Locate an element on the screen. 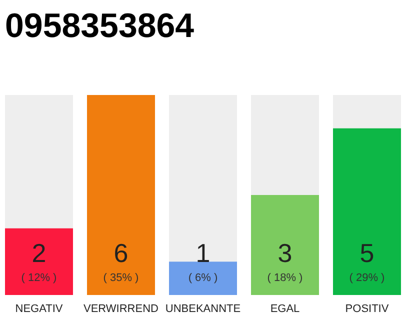 The height and width of the screenshot is (320, 410). data-label: 2 is located at coordinates (39, 253).